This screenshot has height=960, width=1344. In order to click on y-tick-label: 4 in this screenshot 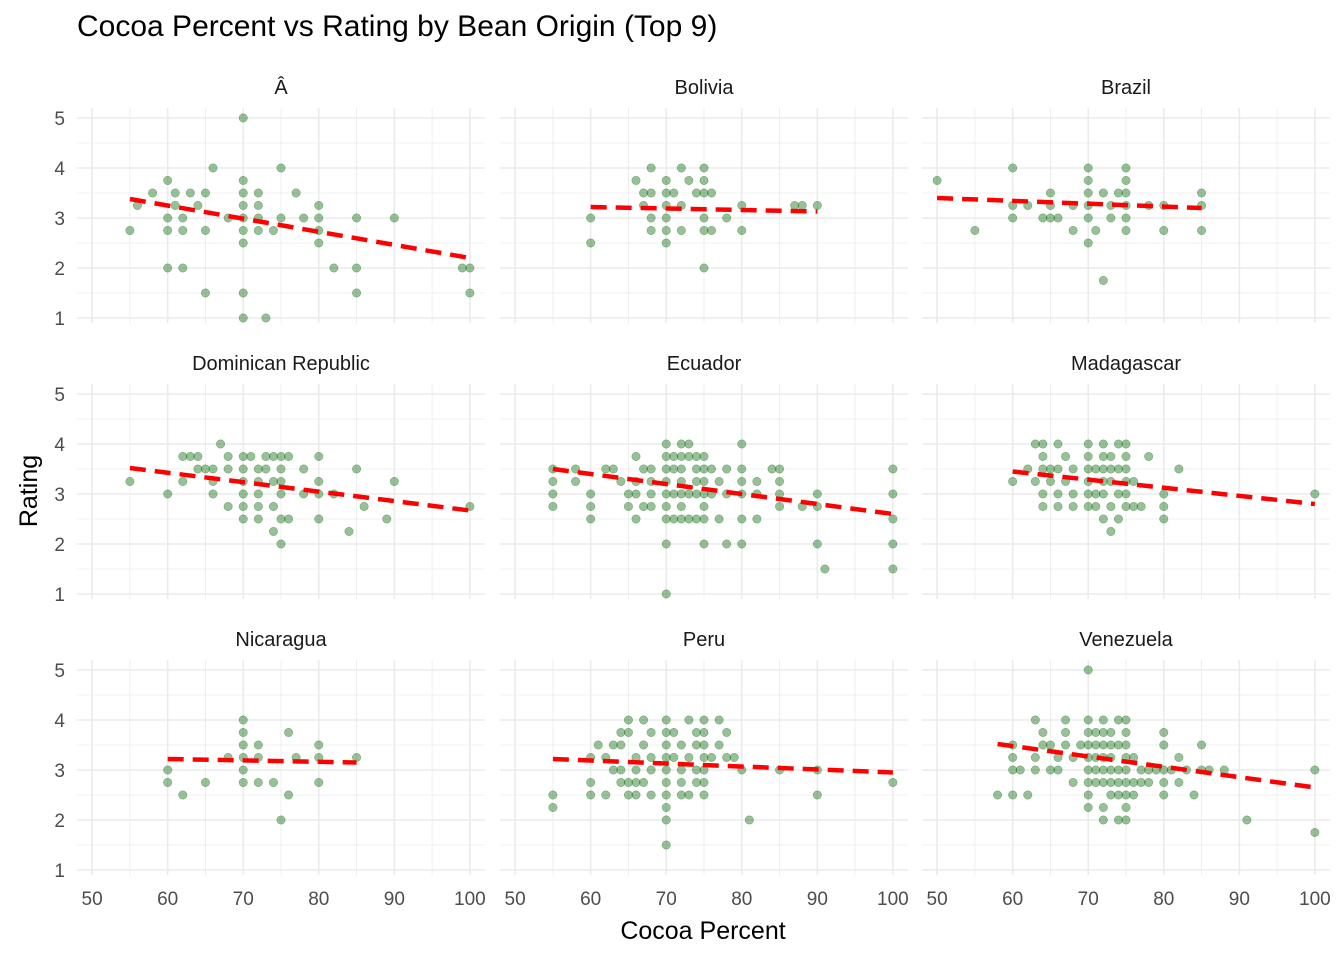, I will do `click(59, 445)`.